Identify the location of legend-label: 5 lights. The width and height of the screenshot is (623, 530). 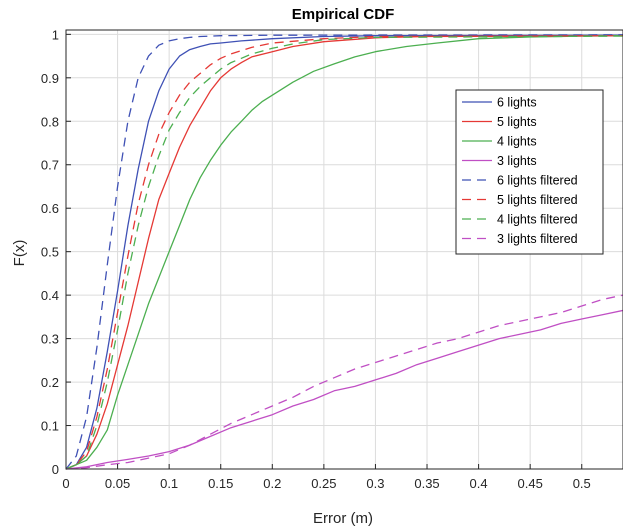
(517, 122).